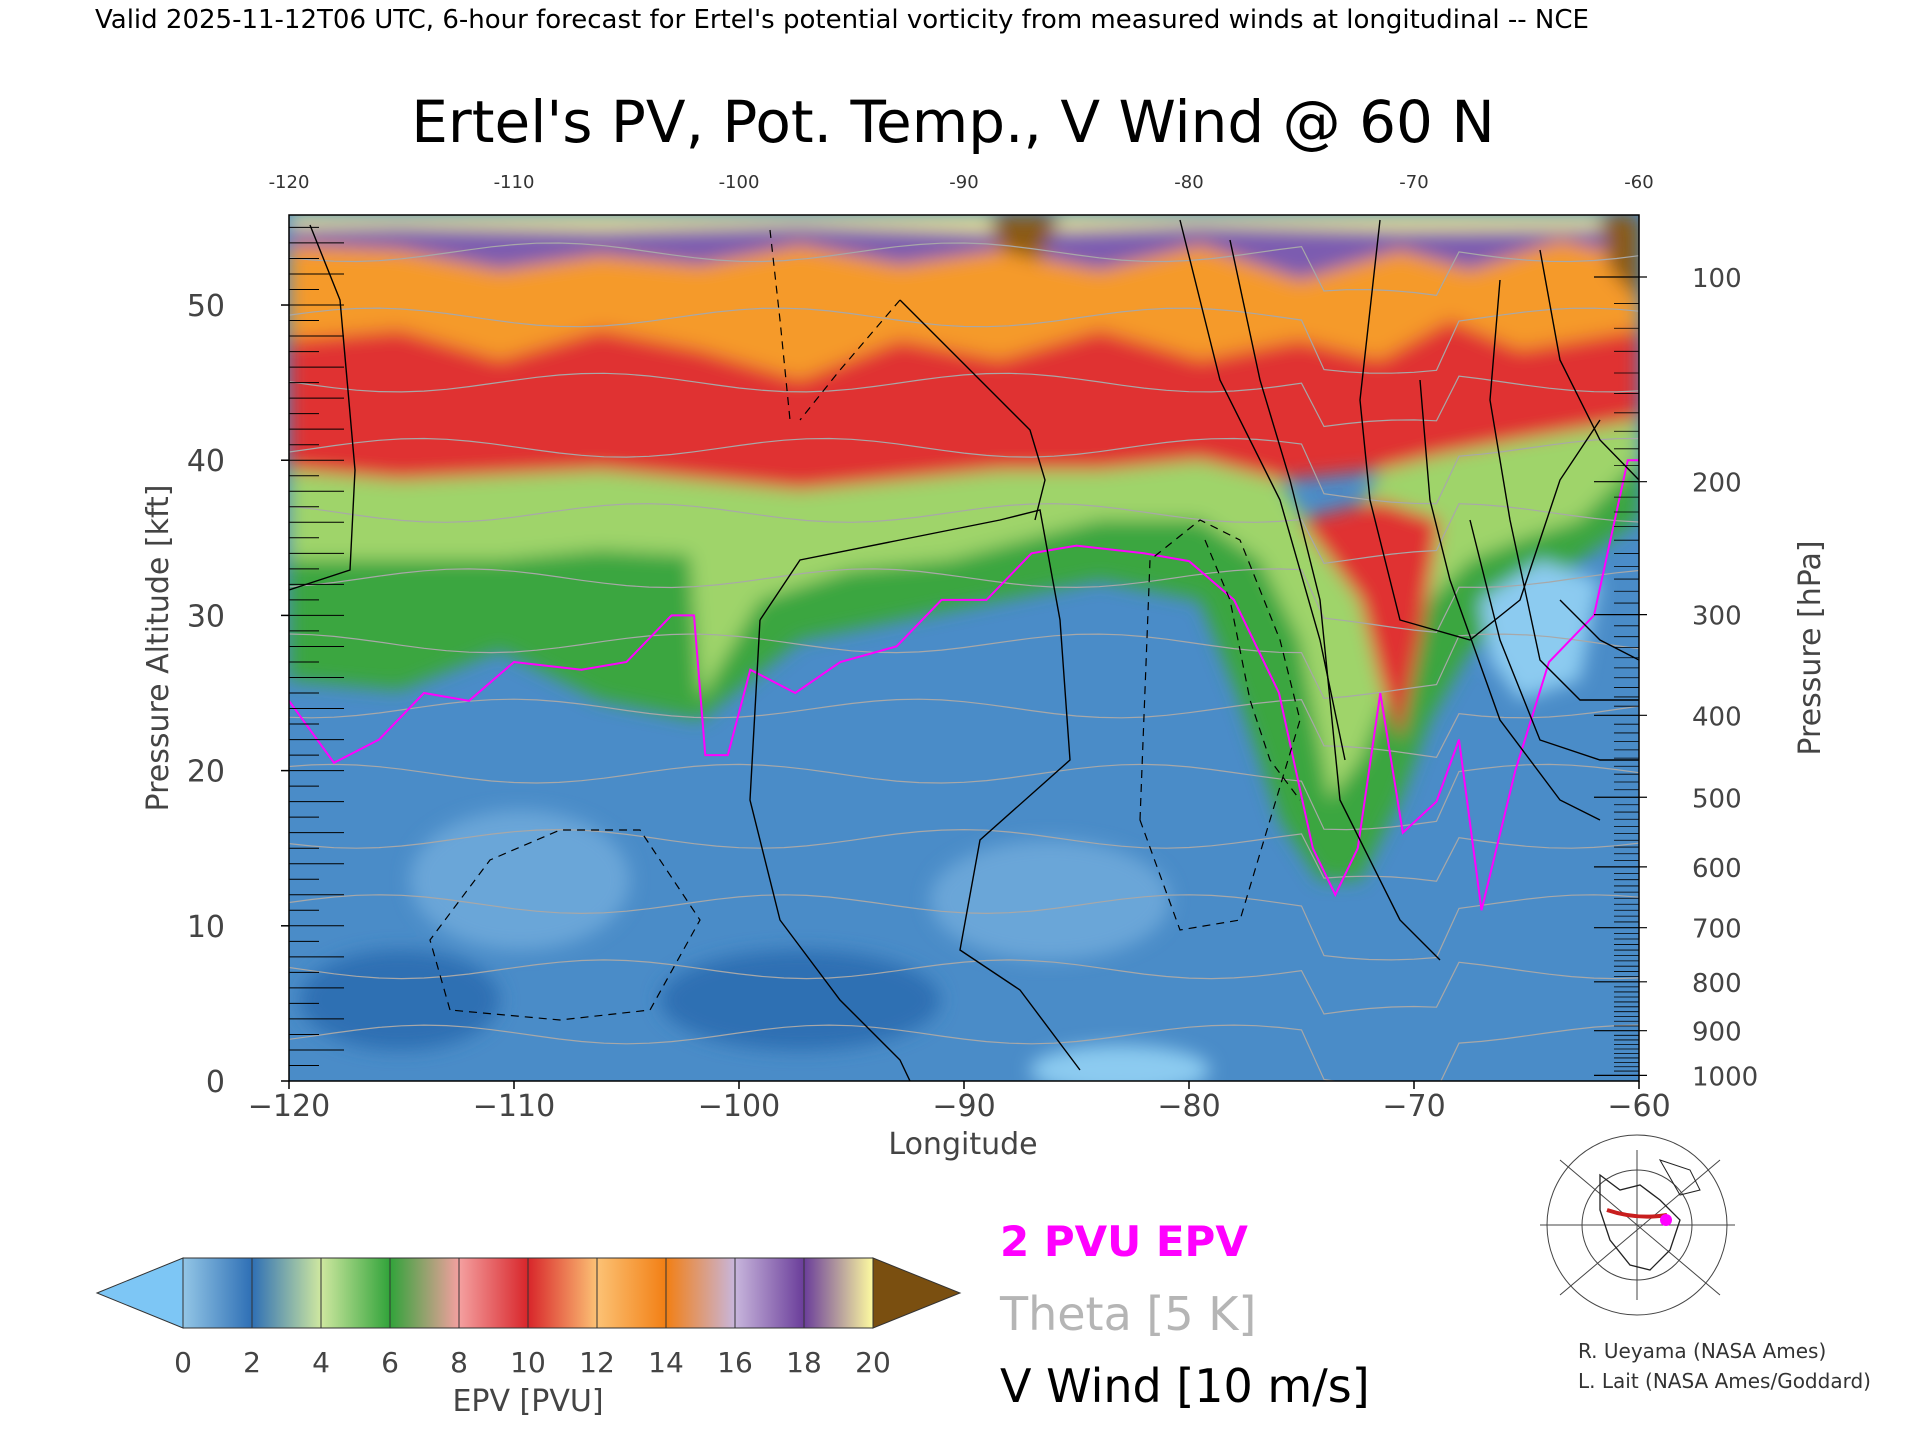  I want to click on pressure-tick-label: 600, so click(1717, 869).